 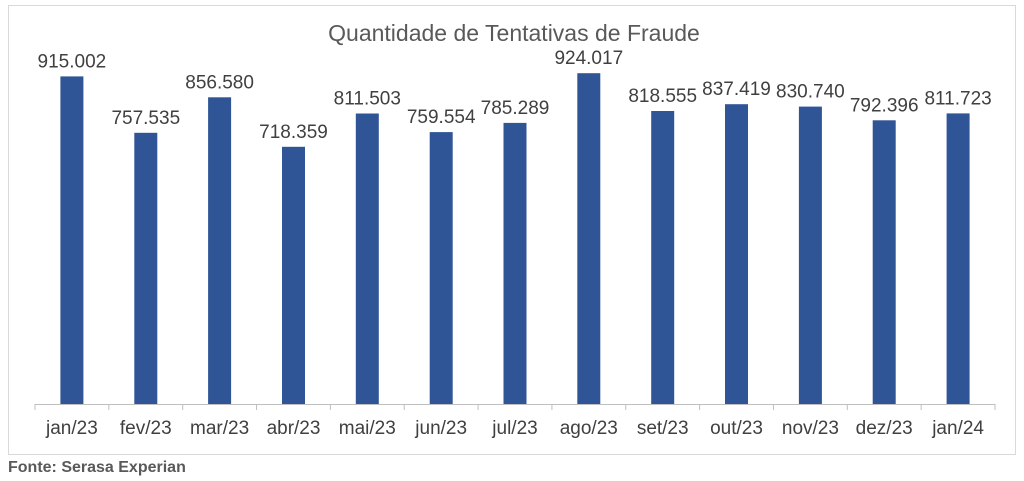 I want to click on data-label-jul-23: 785.289, so click(x=515, y=108).